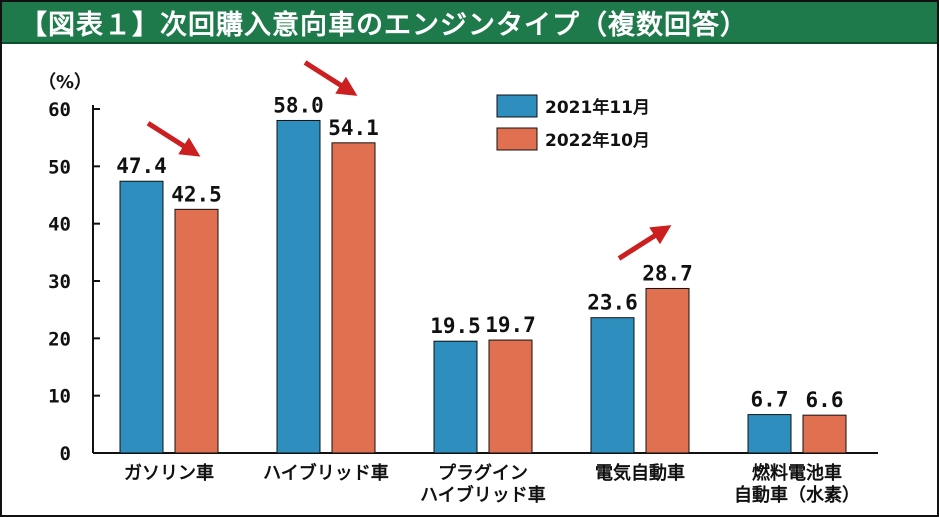 Image resolution: width=939 pixels, height=517 pixels. I want to click on bar-value-label: 19.7, so click(510, 325).